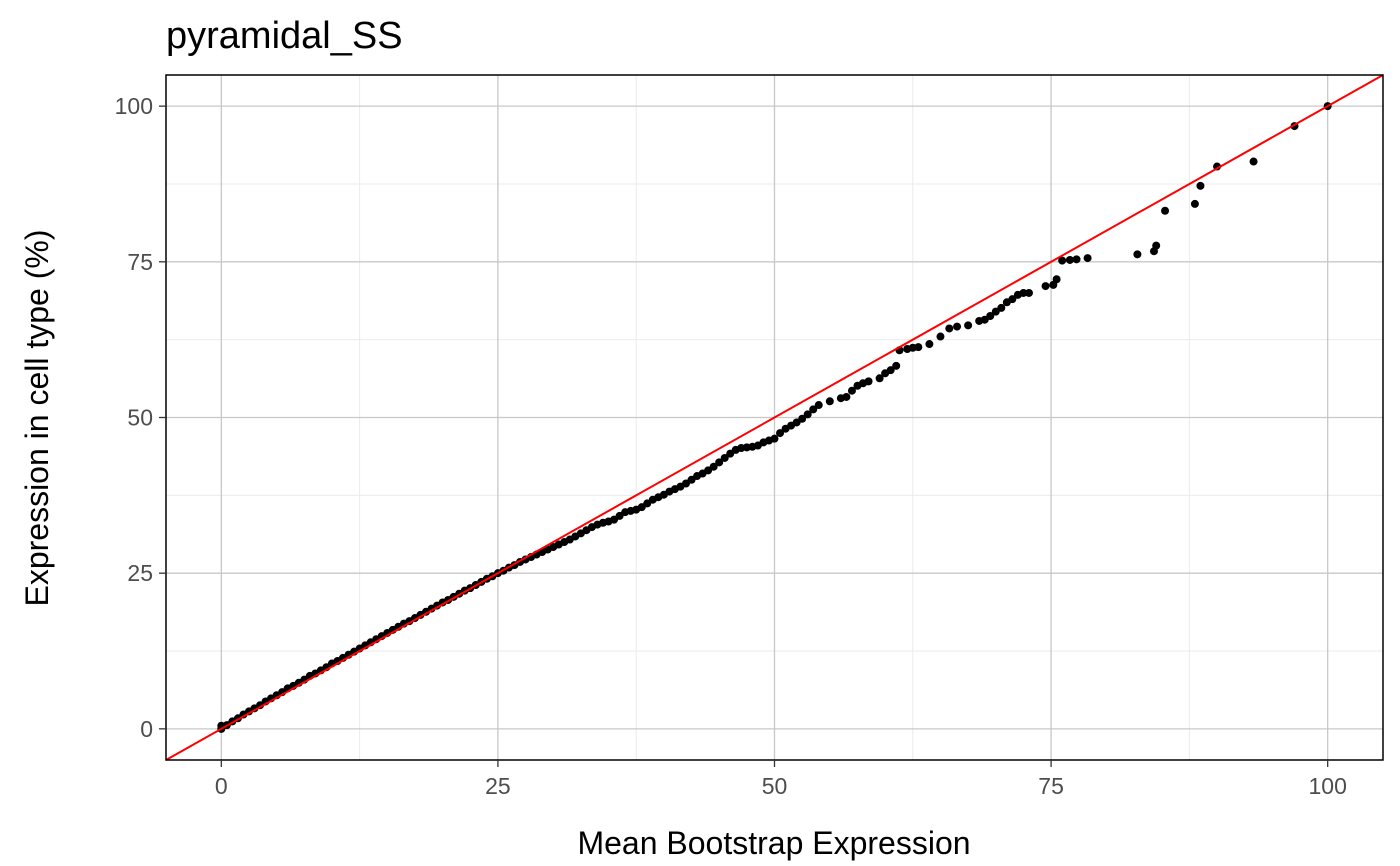 The image size is (1400, 866). What do you see at coordinates (773, 843) in the screenshot?
I see `x-axis-title: Mean Bootstrap Expression` at bounding box center [773, 843].